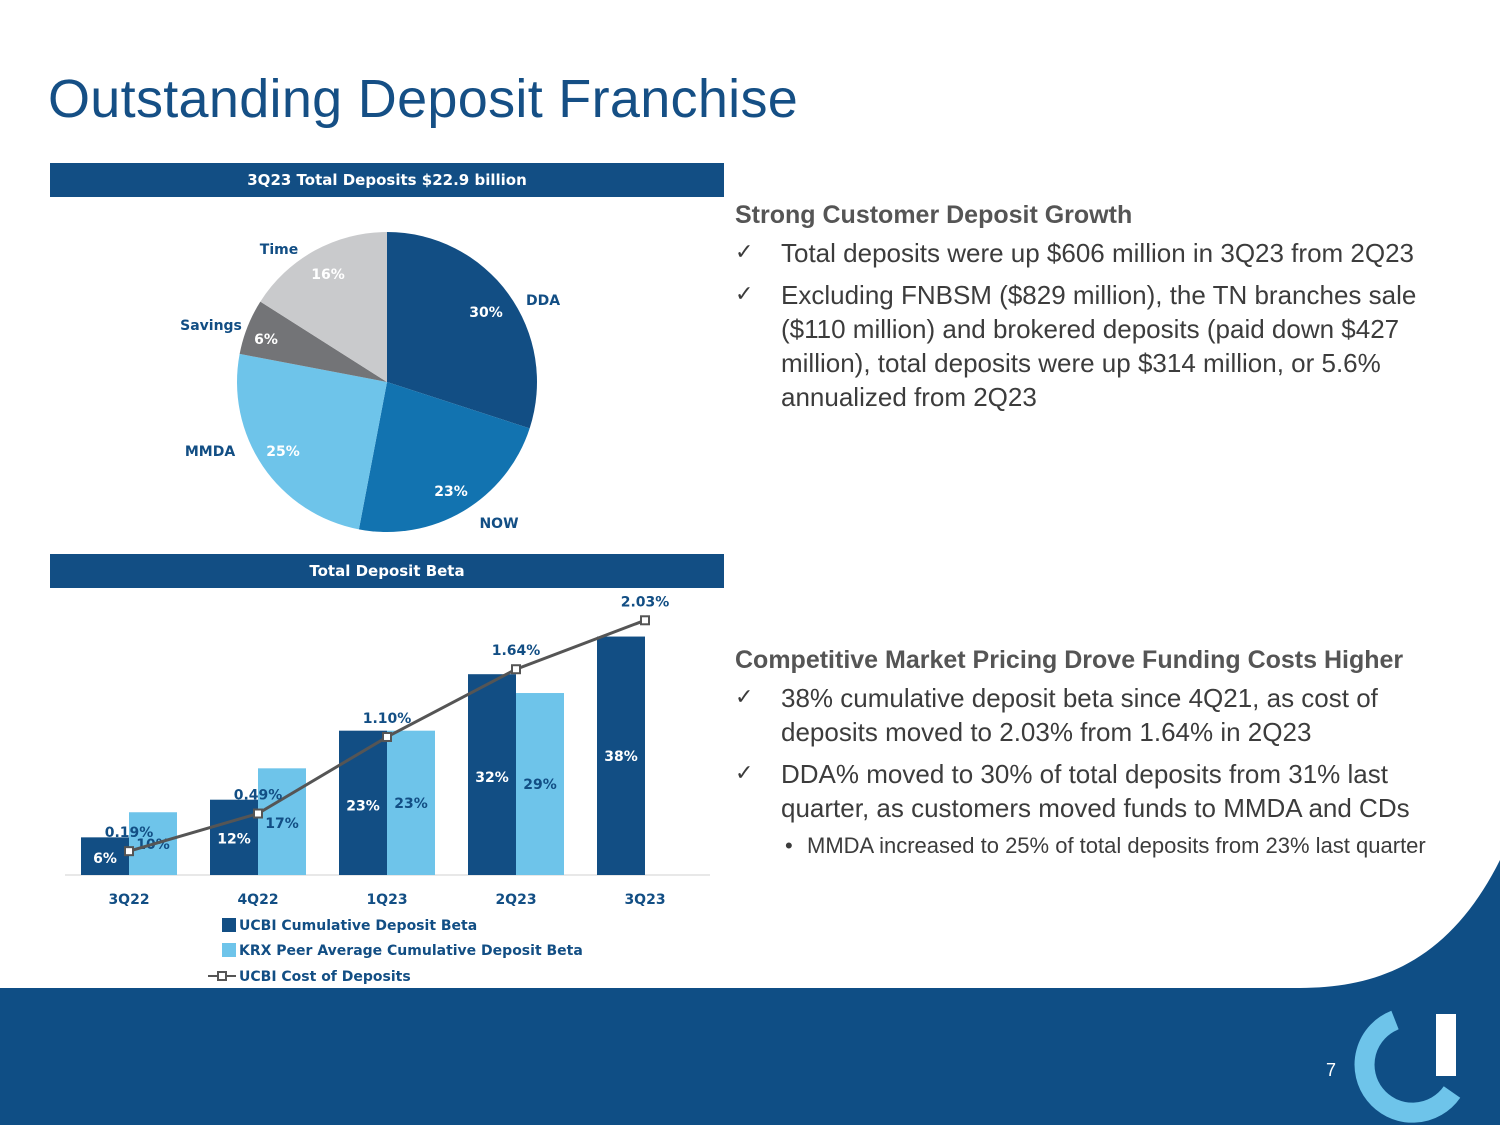 The height and width of the screenshot is (1125, 1500). I want to click on pie-value-label: 16%, so click(328, 275).